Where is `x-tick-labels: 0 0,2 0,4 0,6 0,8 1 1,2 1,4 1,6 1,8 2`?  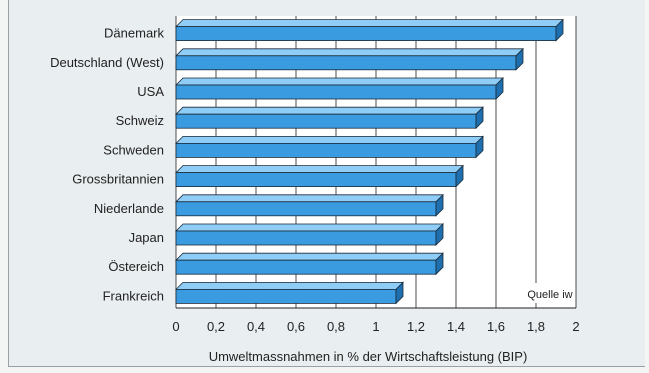 x-tick-labels: 0 0,2 0,4 0,6 0,8 1 1,2 1,4 1,6 1,8 2 is located at coordinates (375, 326).